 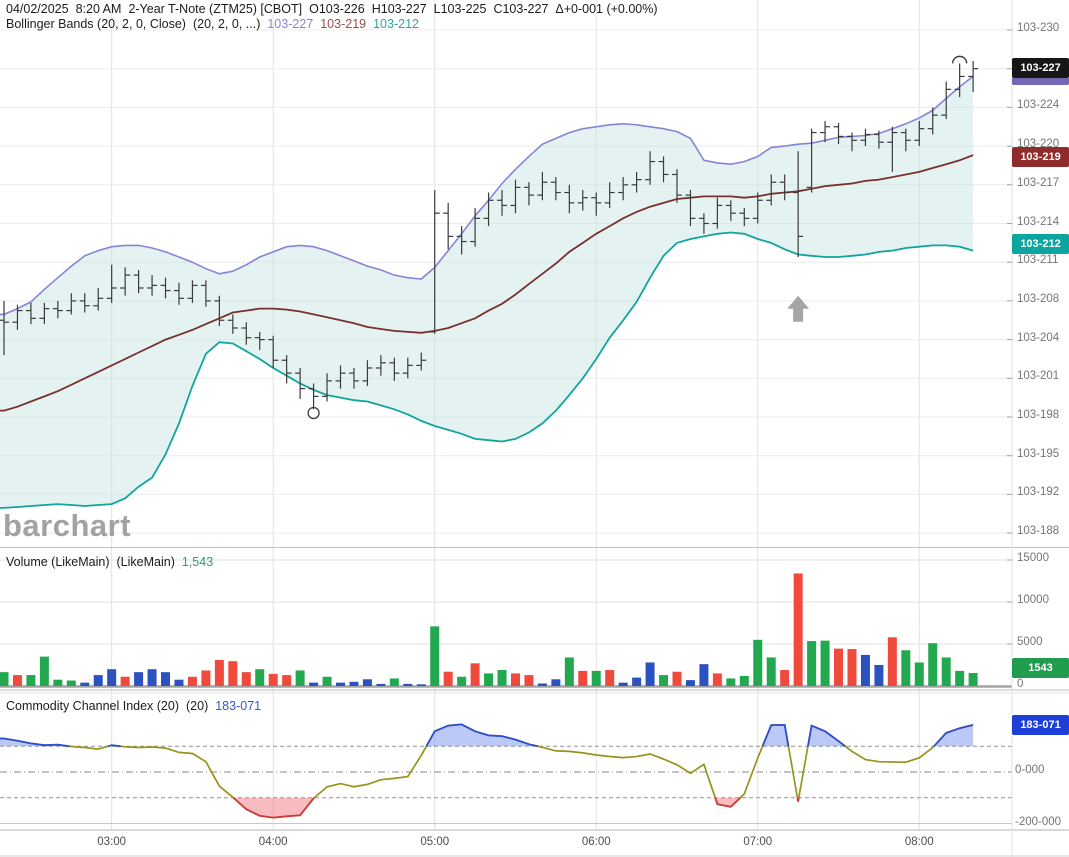 I want to click on up-arrow-marker, so click(x=798, y=308).